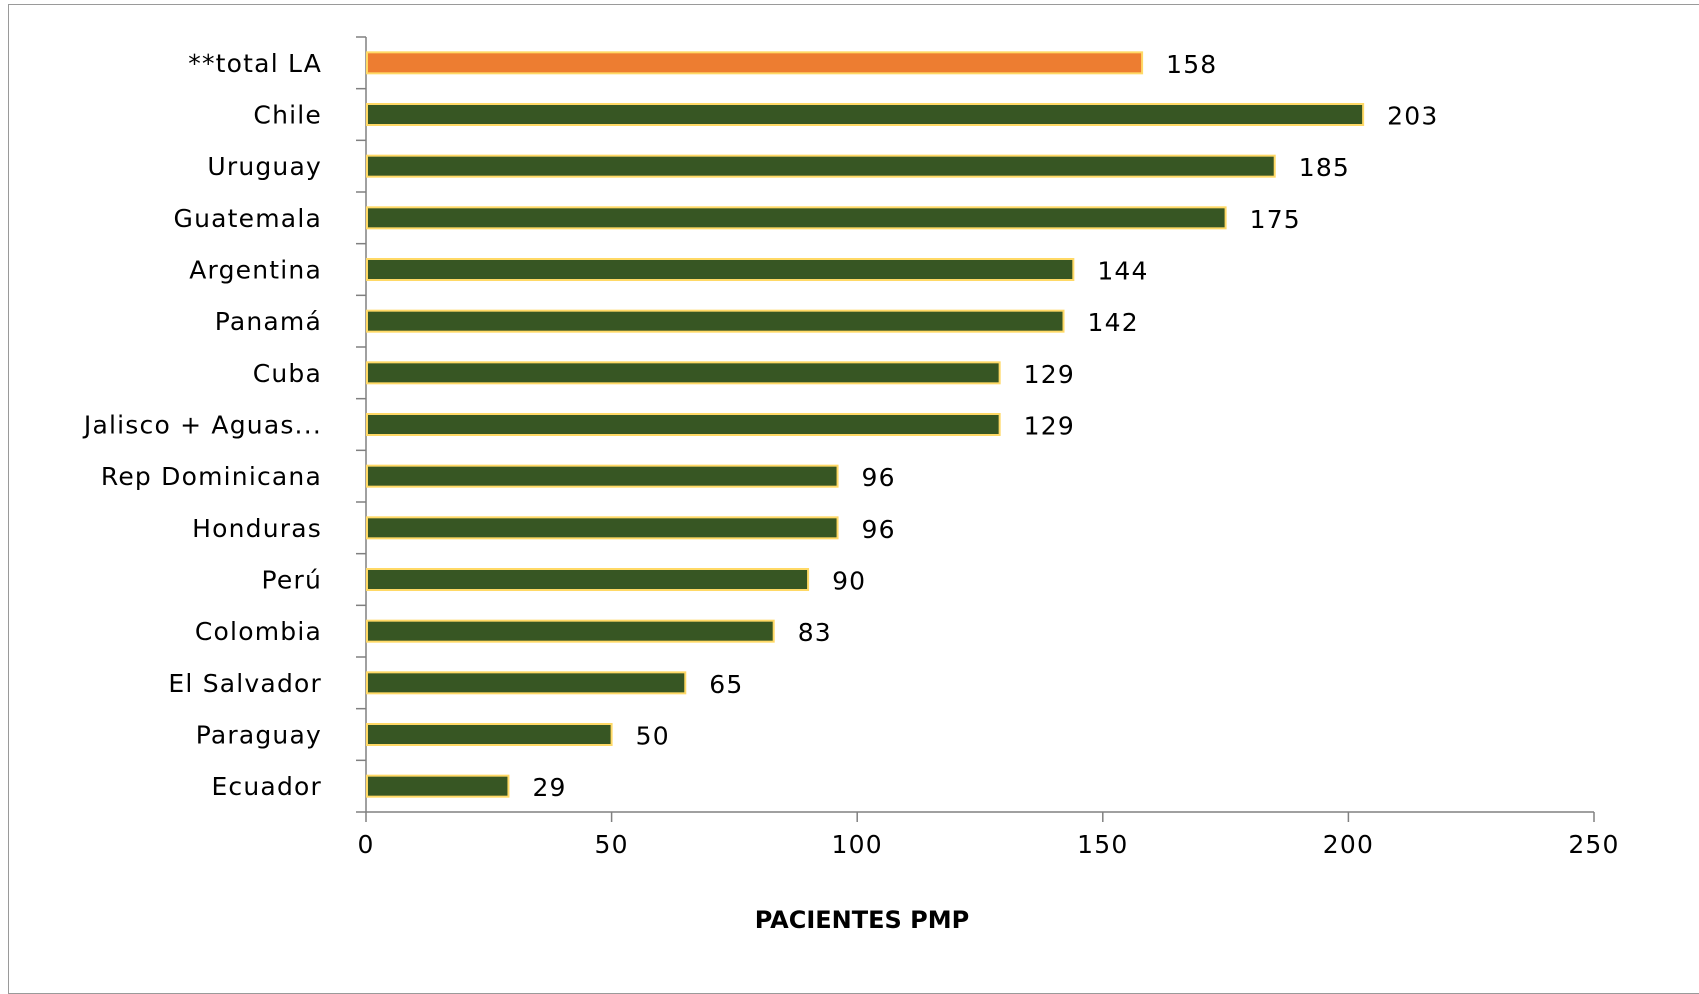 The image size is (1699, 994). I want to click on x-tick-labels: 0 50 100 150 200 250, so click(988, 844).